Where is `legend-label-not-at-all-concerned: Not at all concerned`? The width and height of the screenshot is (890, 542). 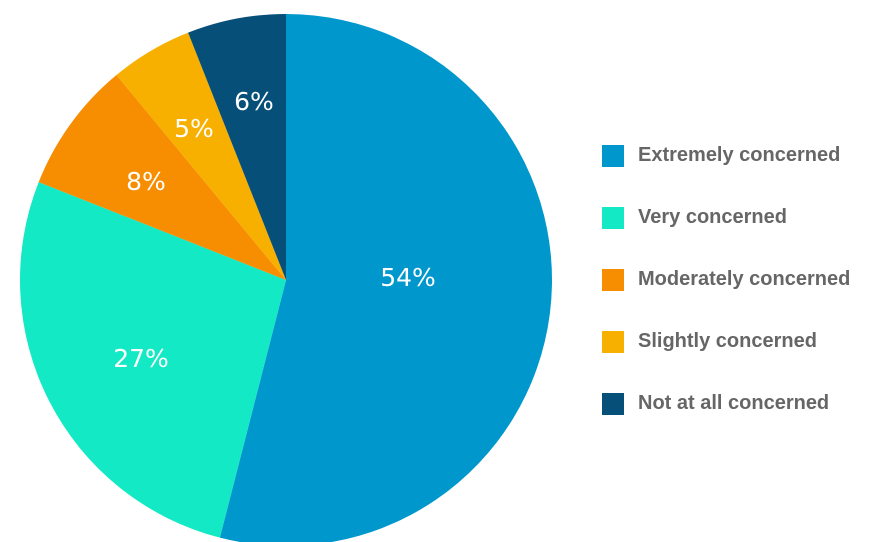 legend-label-not-at-all-concerned: Not at all concerned is located at coordinates (733, 403).